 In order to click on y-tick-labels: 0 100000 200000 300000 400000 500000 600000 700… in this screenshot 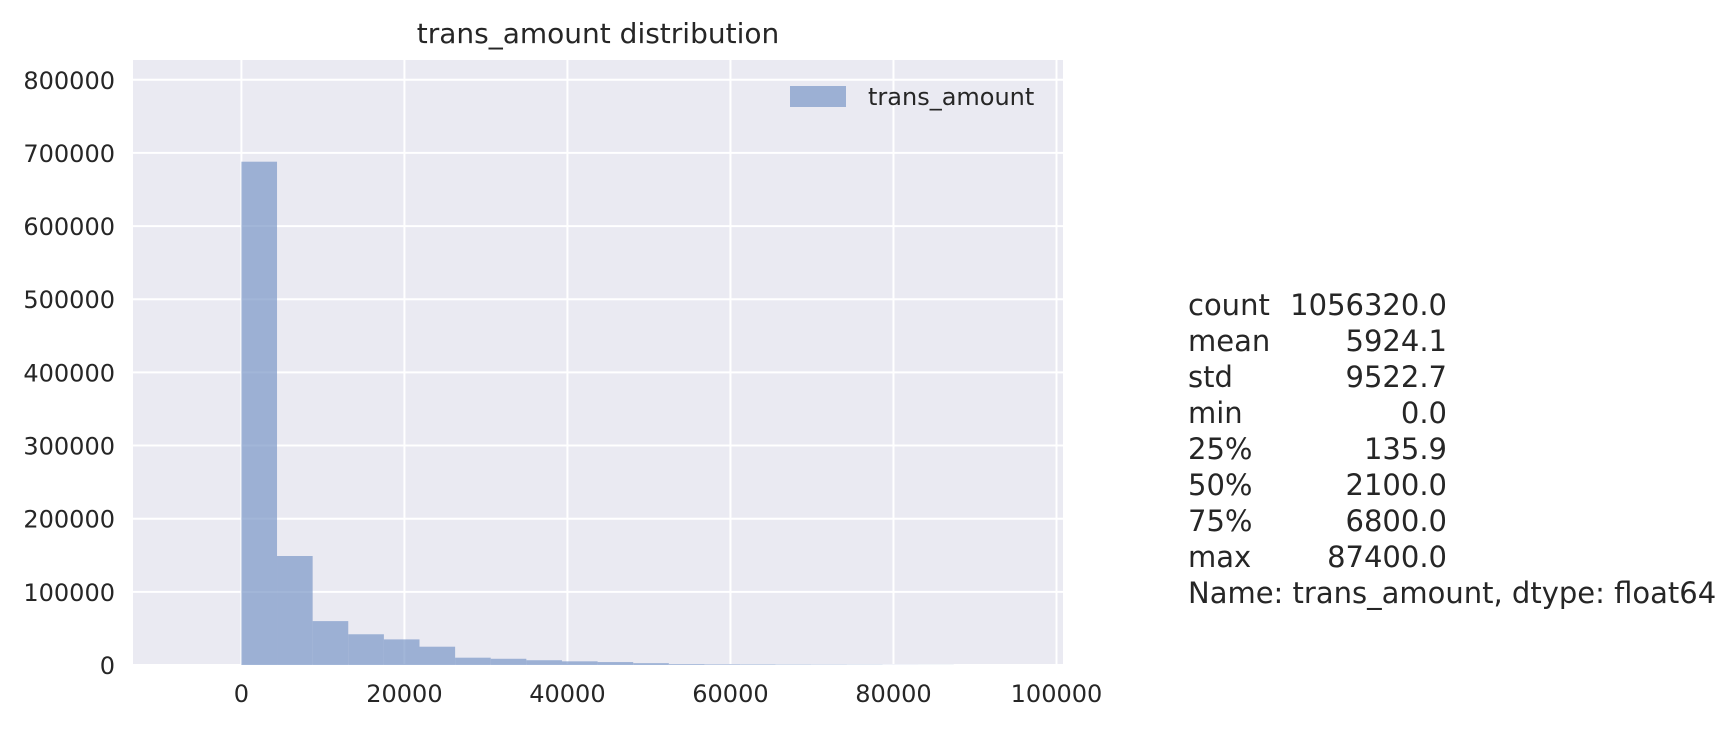, I will do `click(69, 373)`.